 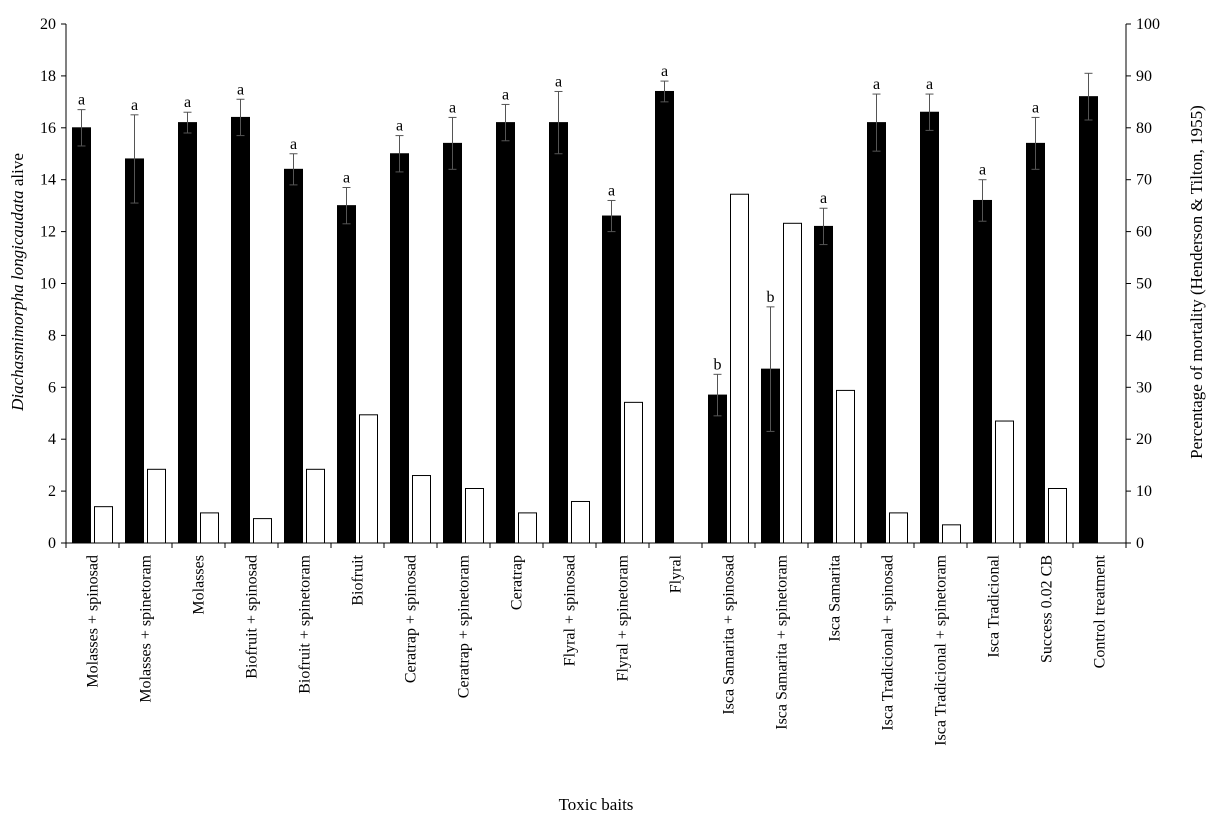 I want to click on category-label: Isca Tradicional + spinetoram, so click(x=941, y=649).